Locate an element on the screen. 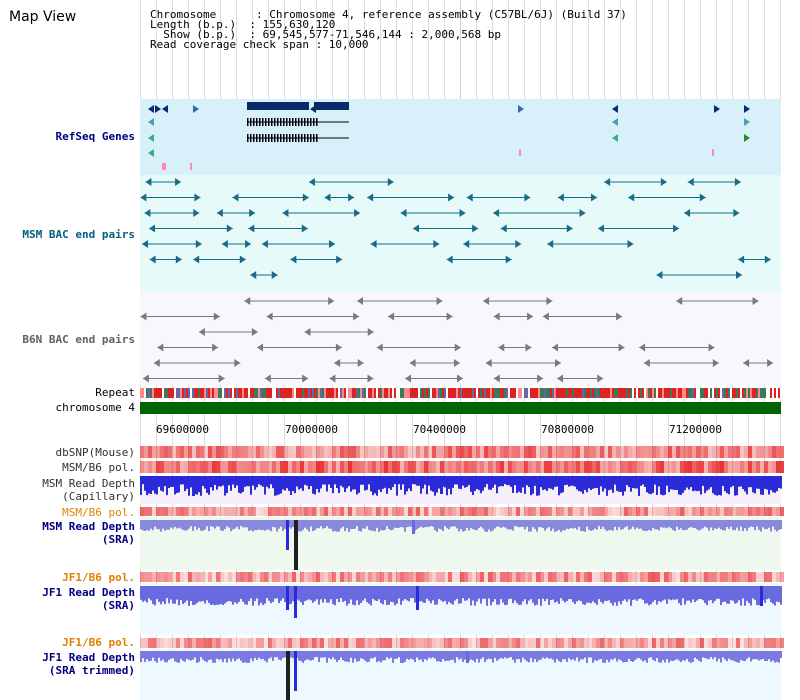 The image size is (800, 700). refseq-label: RefSeq Genes is located at coordinates (95, 136).